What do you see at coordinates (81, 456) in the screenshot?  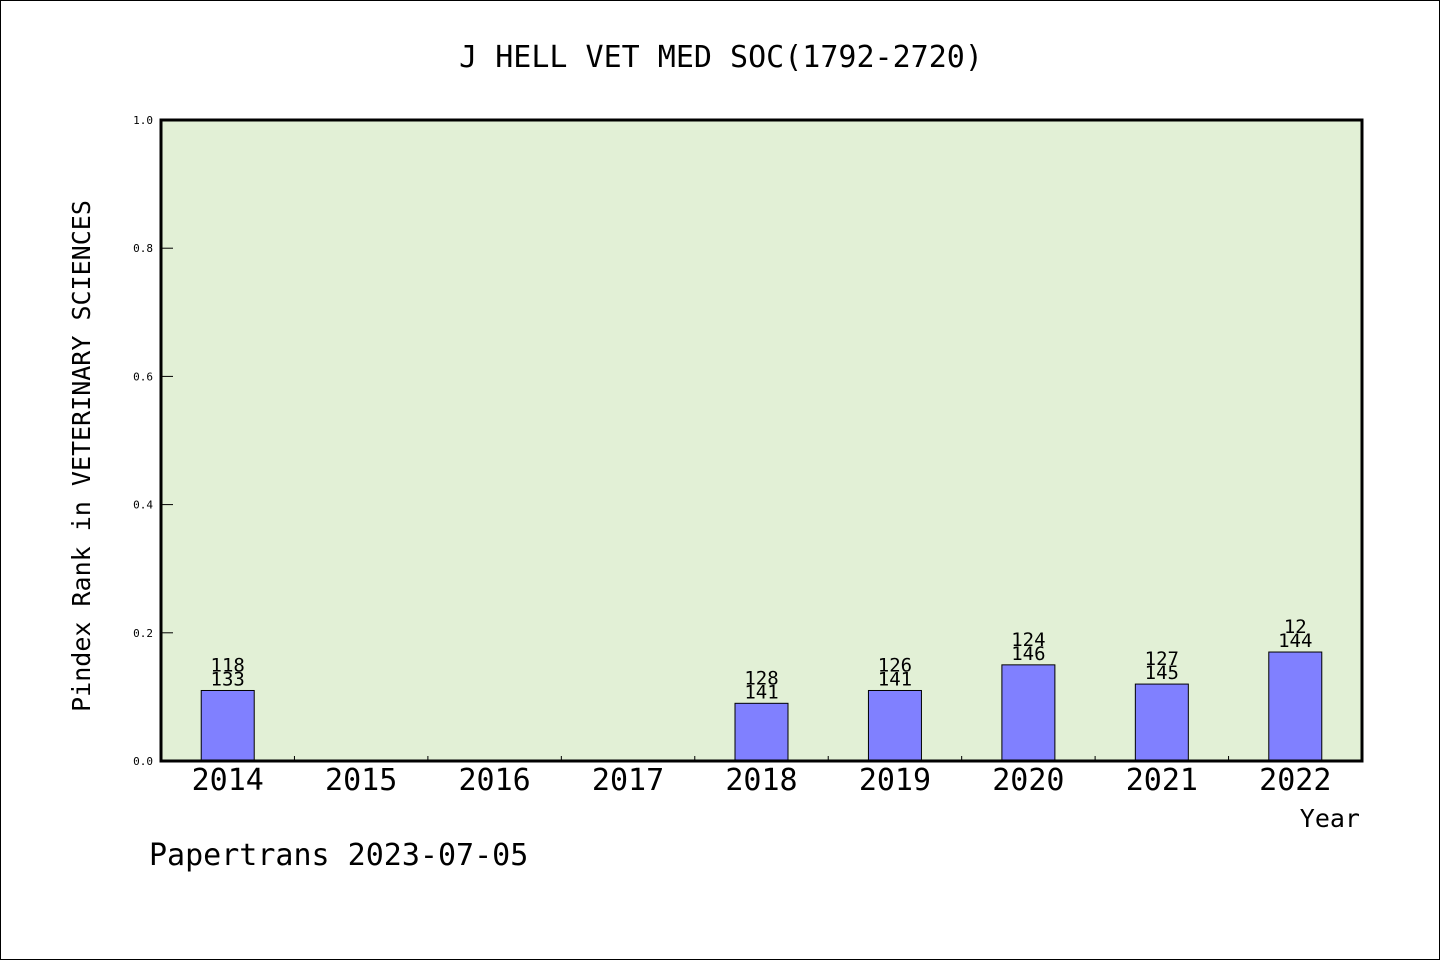 I see `y-axis-label: Pindex Rank in VETERINARY SCIENCES` at bounding box center [81, 456].